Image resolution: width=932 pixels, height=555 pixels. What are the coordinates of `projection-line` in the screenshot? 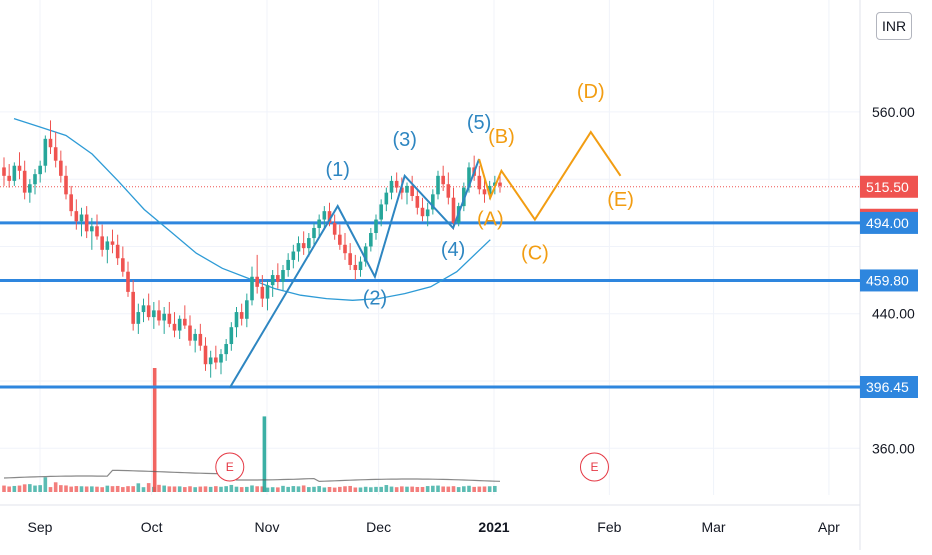 It's located at (550, 176).